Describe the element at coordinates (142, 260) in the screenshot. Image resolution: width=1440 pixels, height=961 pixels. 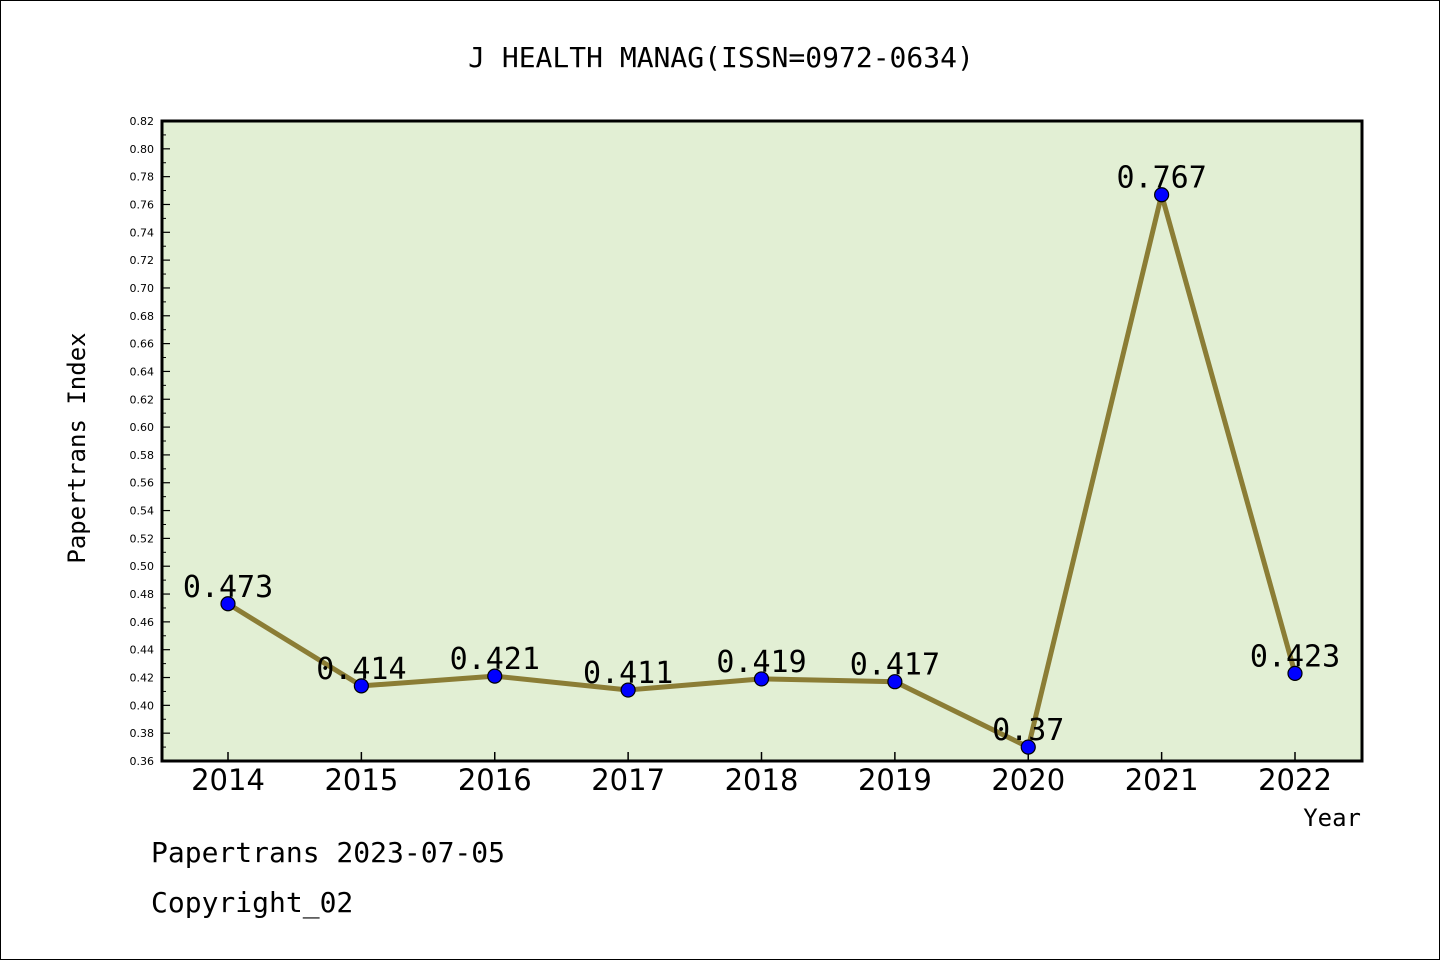
I see `y-tick-label: 0.72` at that location.